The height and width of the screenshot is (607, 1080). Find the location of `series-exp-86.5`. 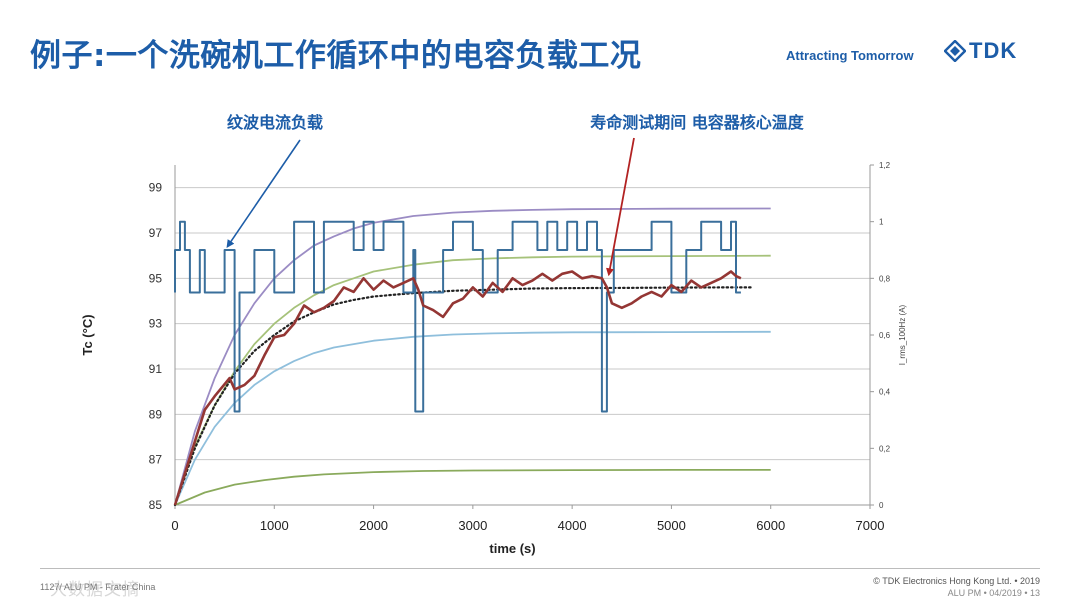

series-exp-86.5 is located at coordinates (472, 487).